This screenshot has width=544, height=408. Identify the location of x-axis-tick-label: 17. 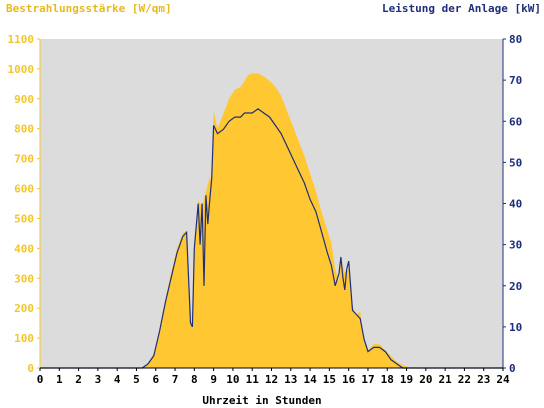
(367, 379).